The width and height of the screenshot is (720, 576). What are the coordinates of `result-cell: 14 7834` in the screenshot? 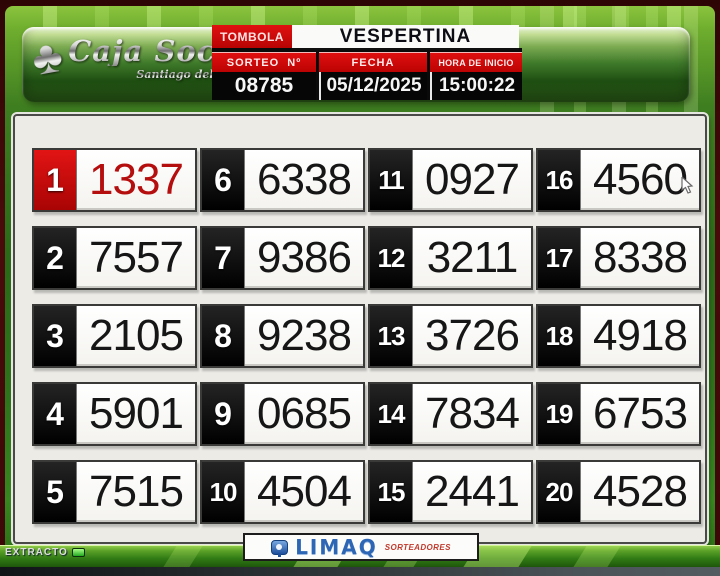 It's located at (450, 414).